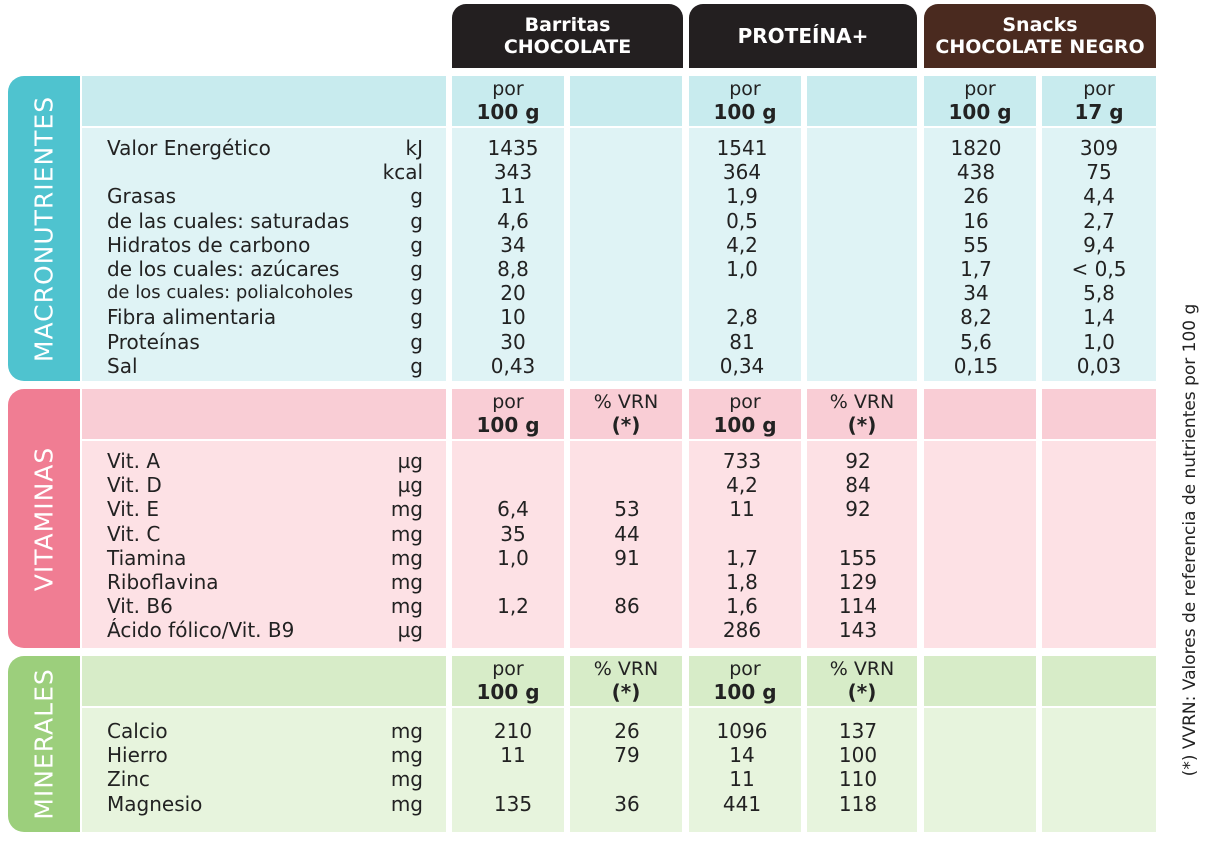 The width and height of the screenshot is (1217, 849). Describe the element at coordinates (140, 606) in the screenshot. I see `nutrient-name: Vit. B6` at that location.